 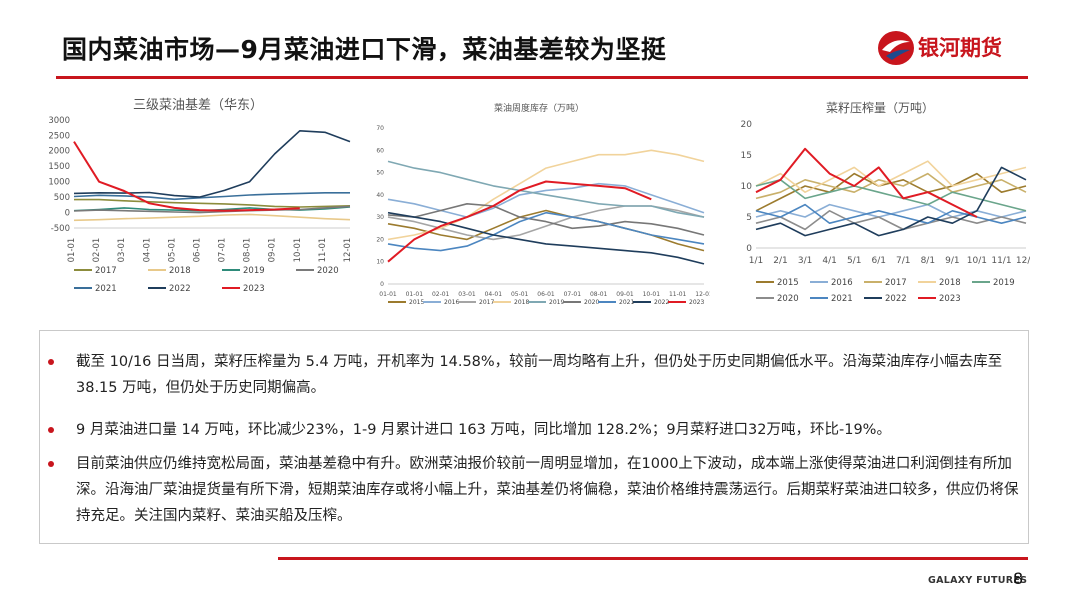 What do you see at coordinates (653, 558) in the screenshot?
I see `footer-divider` at bounding box center [653, 558].